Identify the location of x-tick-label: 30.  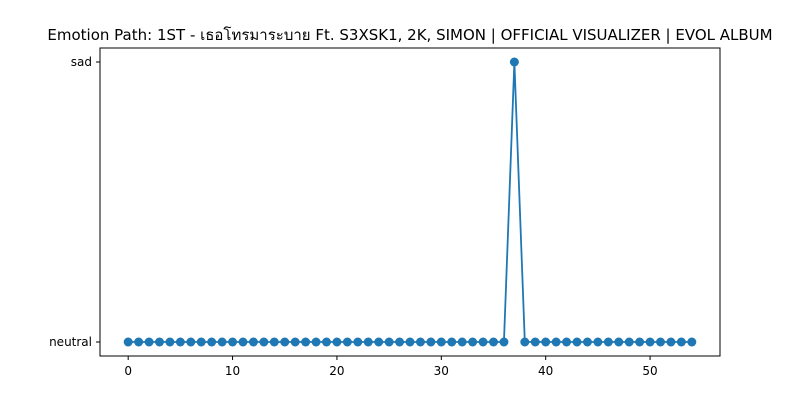
(441, 371).